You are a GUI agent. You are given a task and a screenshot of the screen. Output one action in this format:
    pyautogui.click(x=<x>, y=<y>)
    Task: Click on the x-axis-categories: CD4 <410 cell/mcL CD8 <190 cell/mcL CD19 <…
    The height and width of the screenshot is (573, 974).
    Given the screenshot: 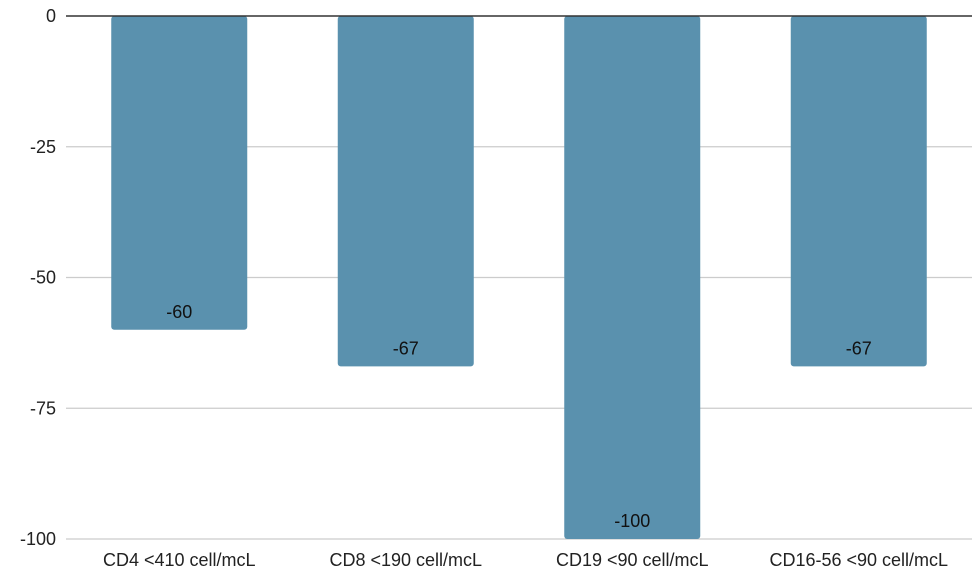 What is the action you would take?
    pyautogui.click(x=525, y=560)
    